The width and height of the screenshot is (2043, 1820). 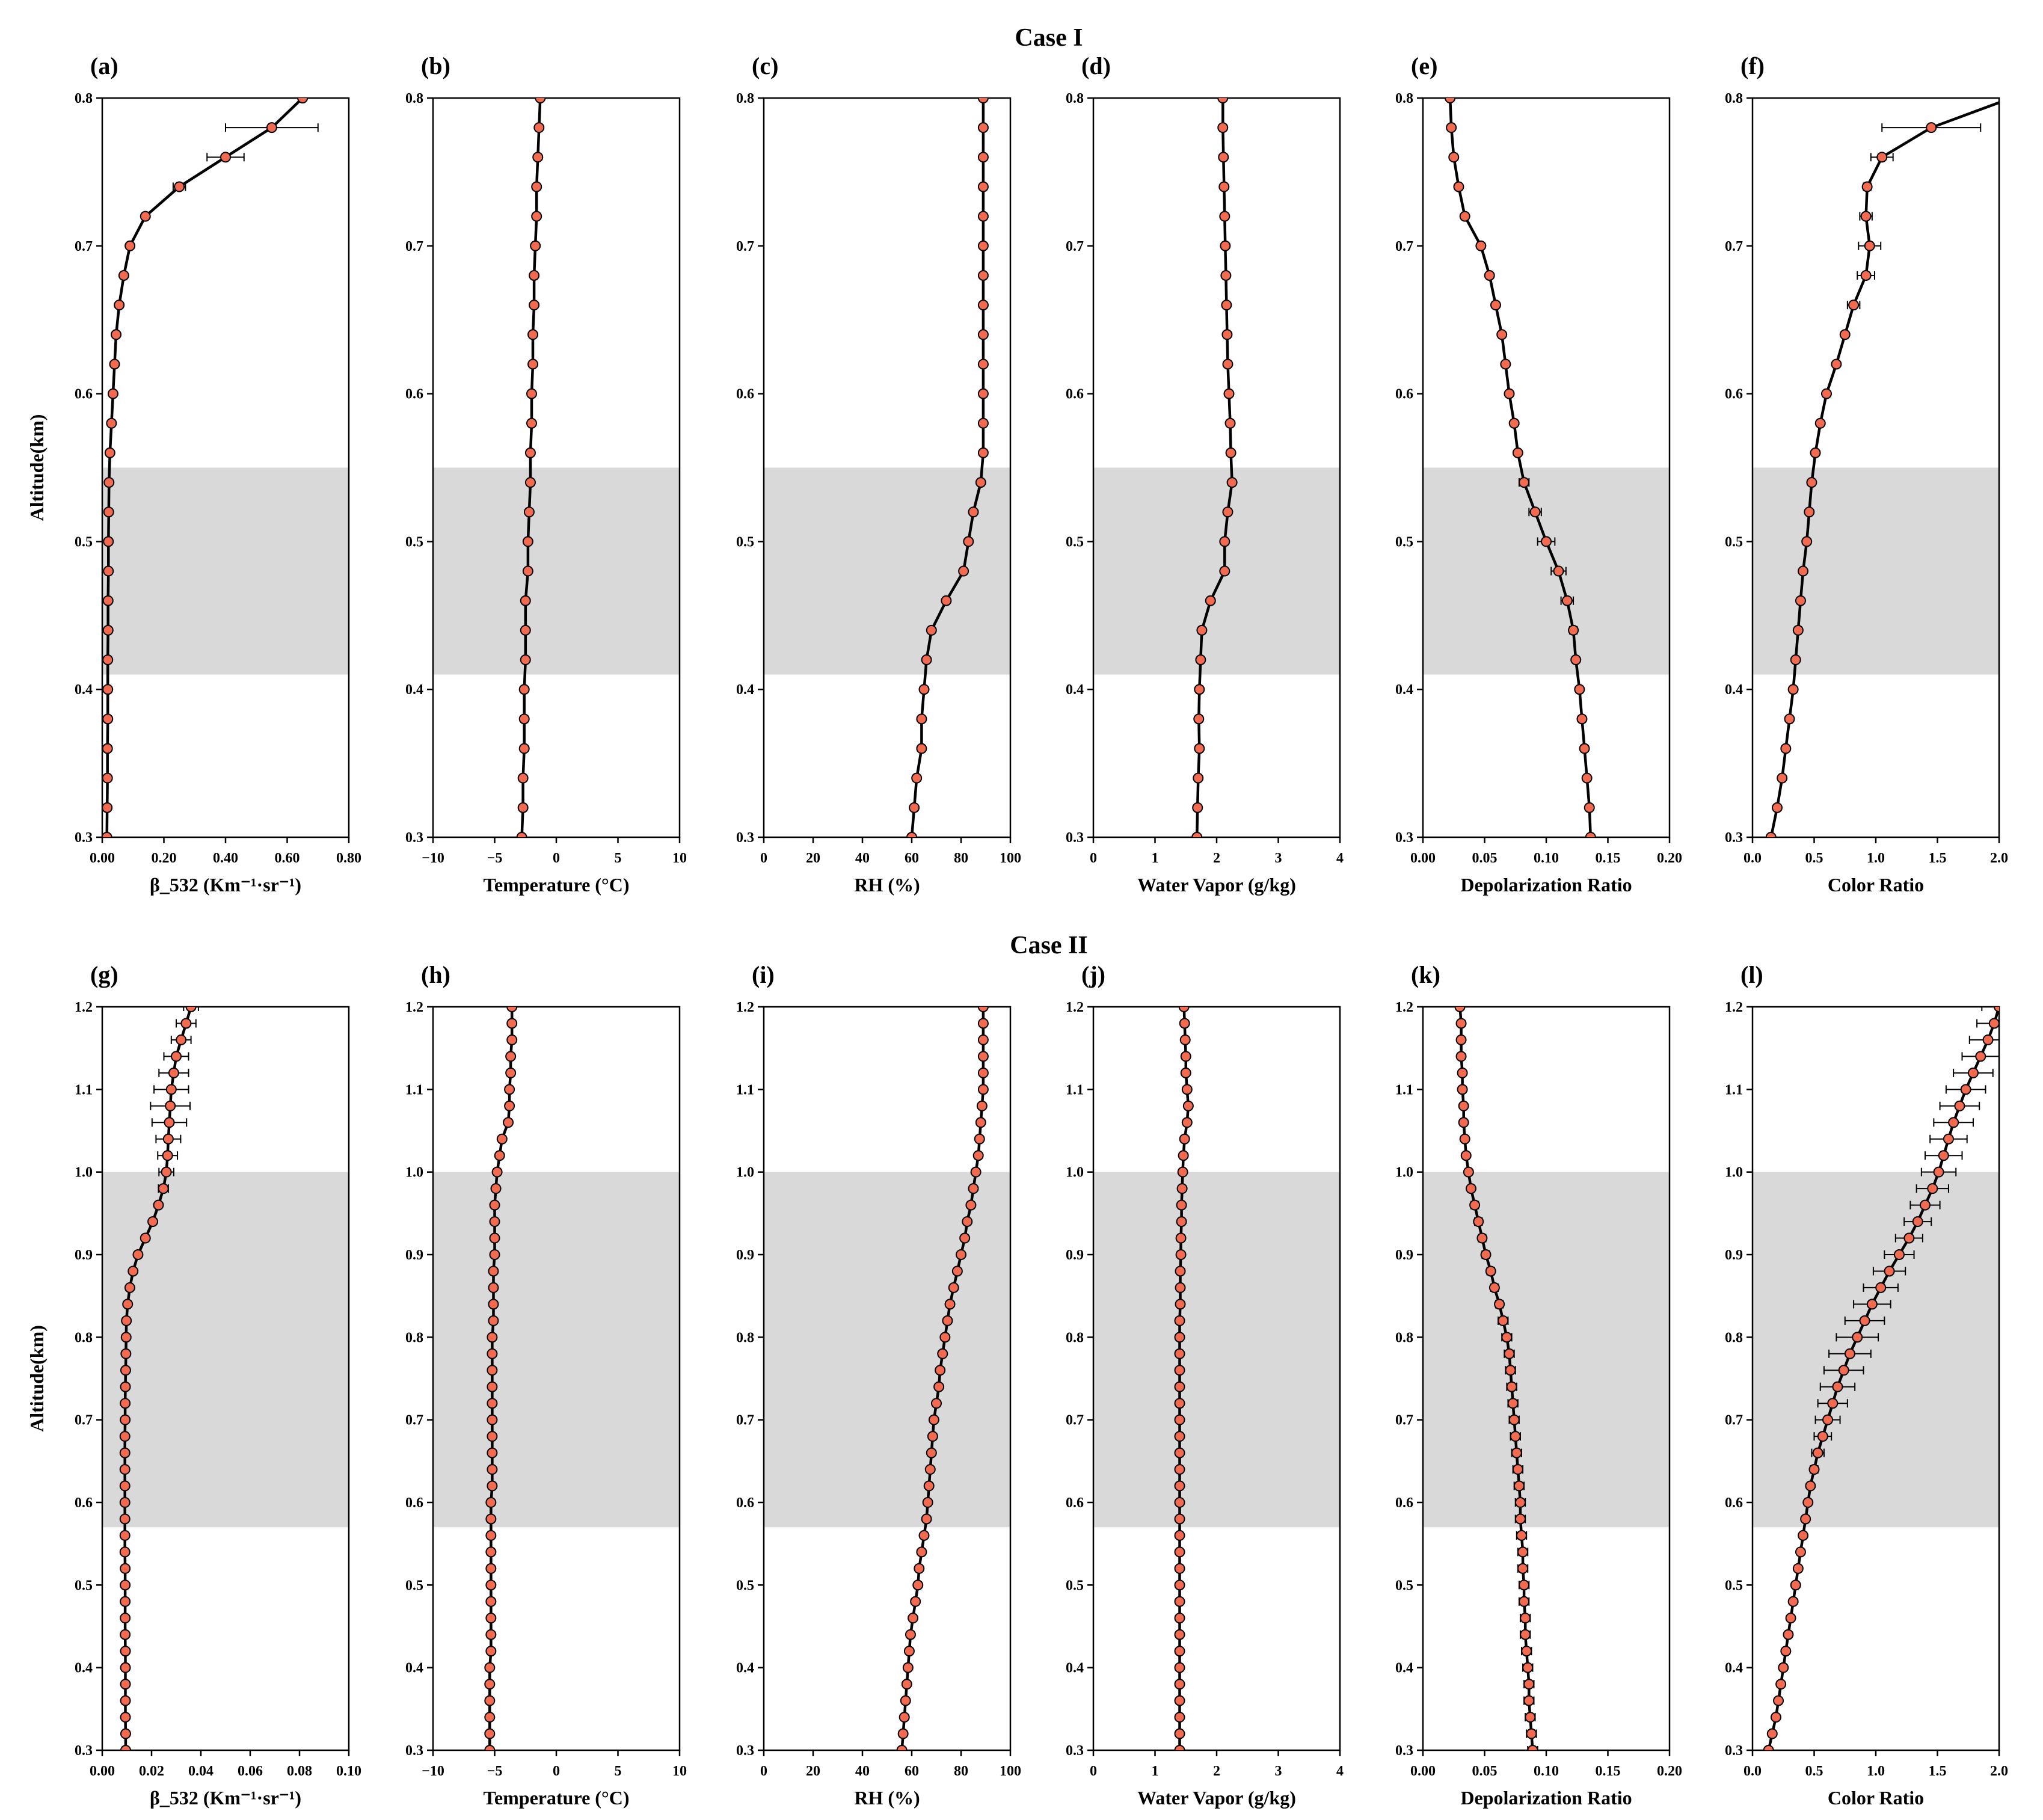 I want to click on x-tick-label-h-2: 0, so click(x=556, y=1771).